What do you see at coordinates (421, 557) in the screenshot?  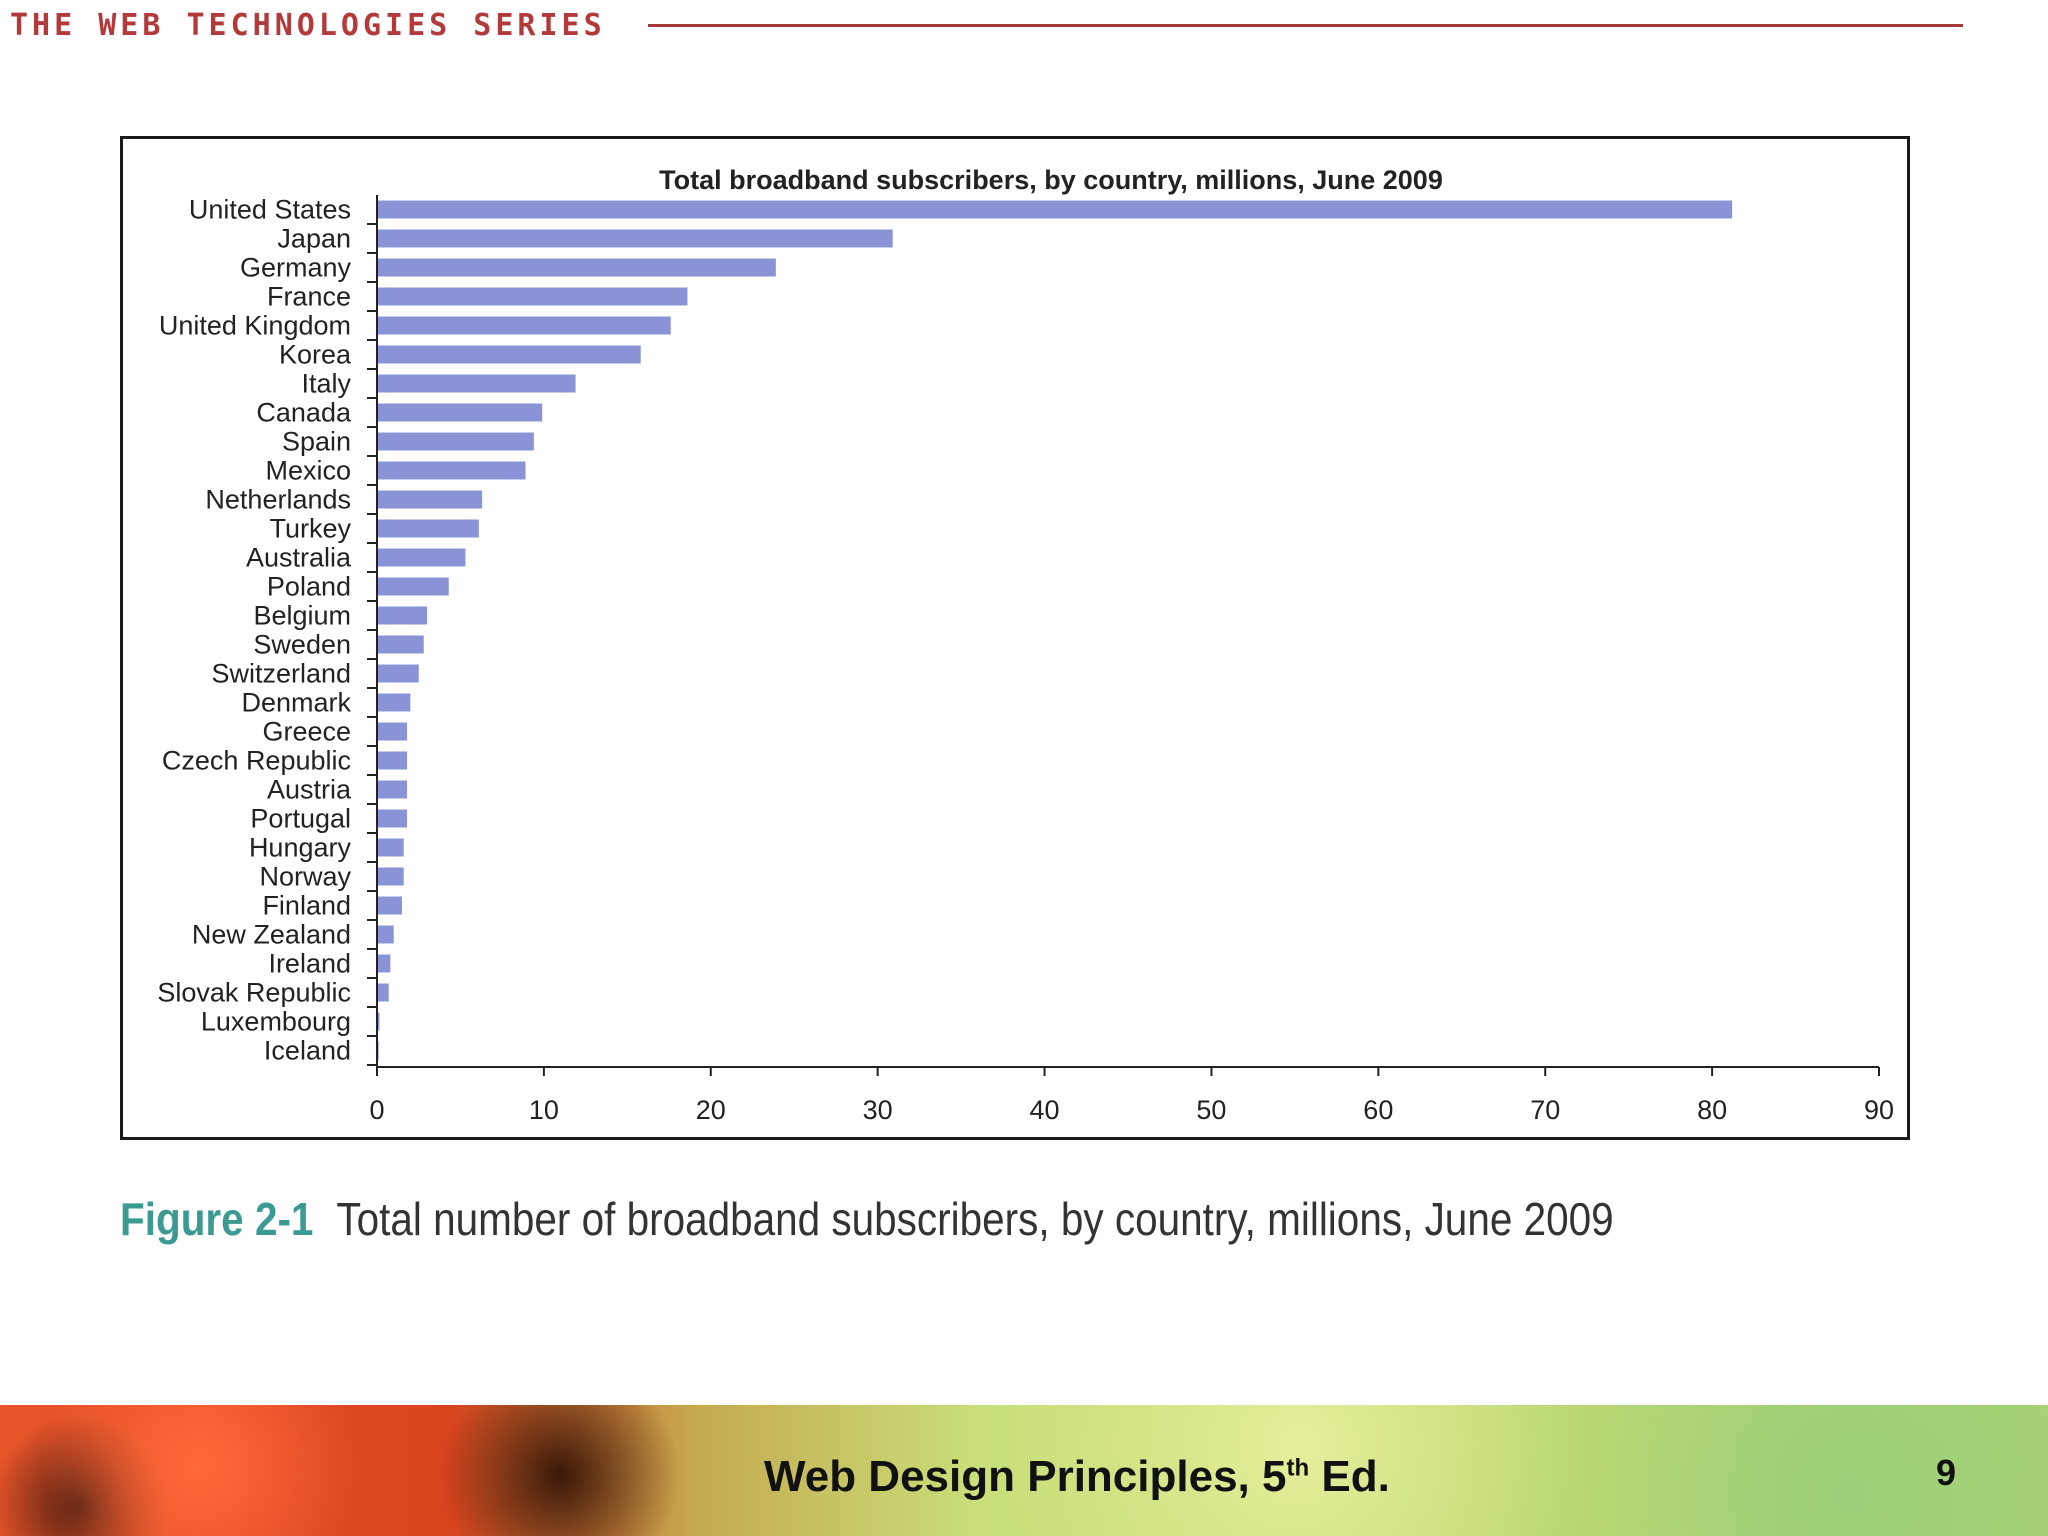 I see `bar-australia` at bounding box center [421, 557].